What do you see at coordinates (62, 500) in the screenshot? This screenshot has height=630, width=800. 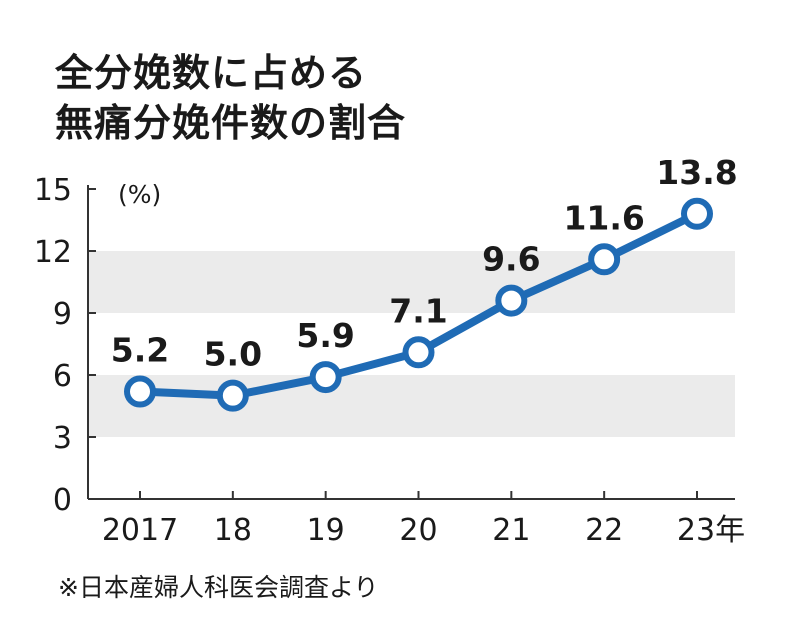 I see `y-tick-label: 0` at bounding box center [62, 500].